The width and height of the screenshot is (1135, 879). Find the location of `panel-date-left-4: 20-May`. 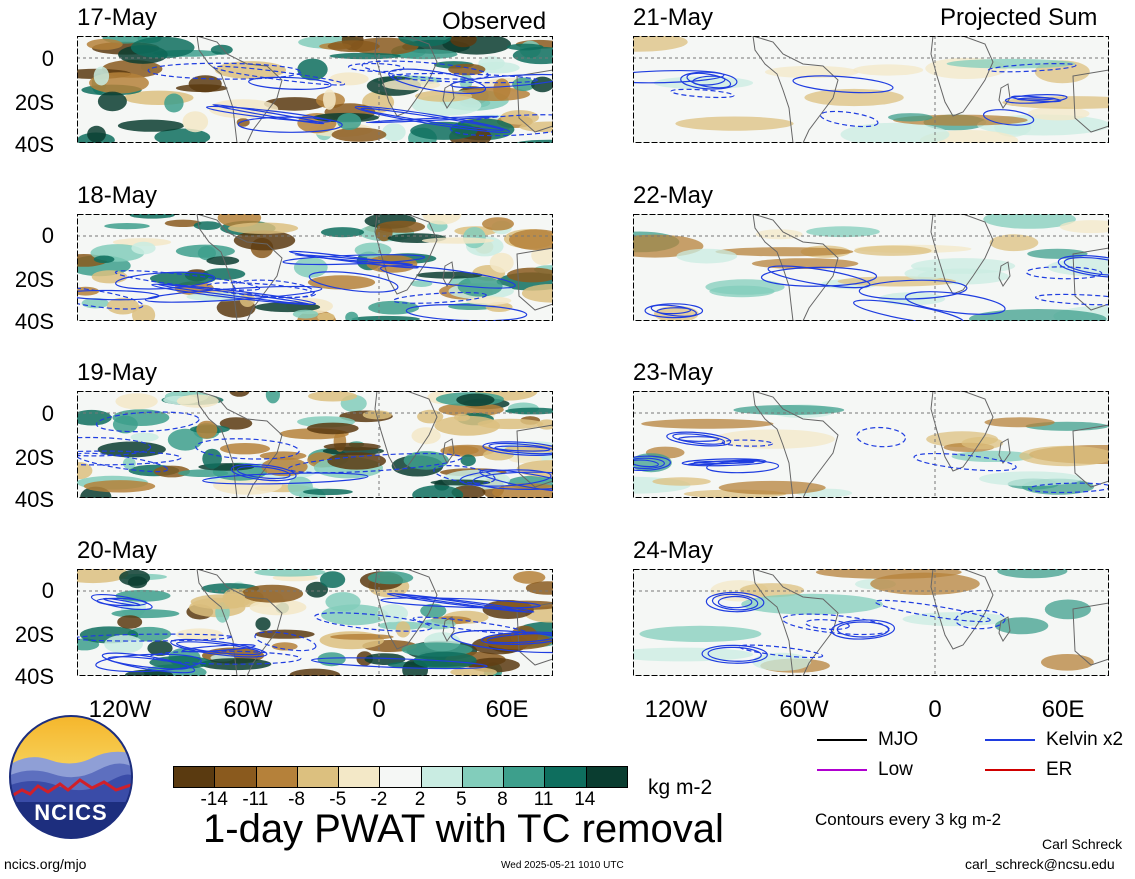

panel-date-left-4: 20-May is located at coordinates (117, 550).